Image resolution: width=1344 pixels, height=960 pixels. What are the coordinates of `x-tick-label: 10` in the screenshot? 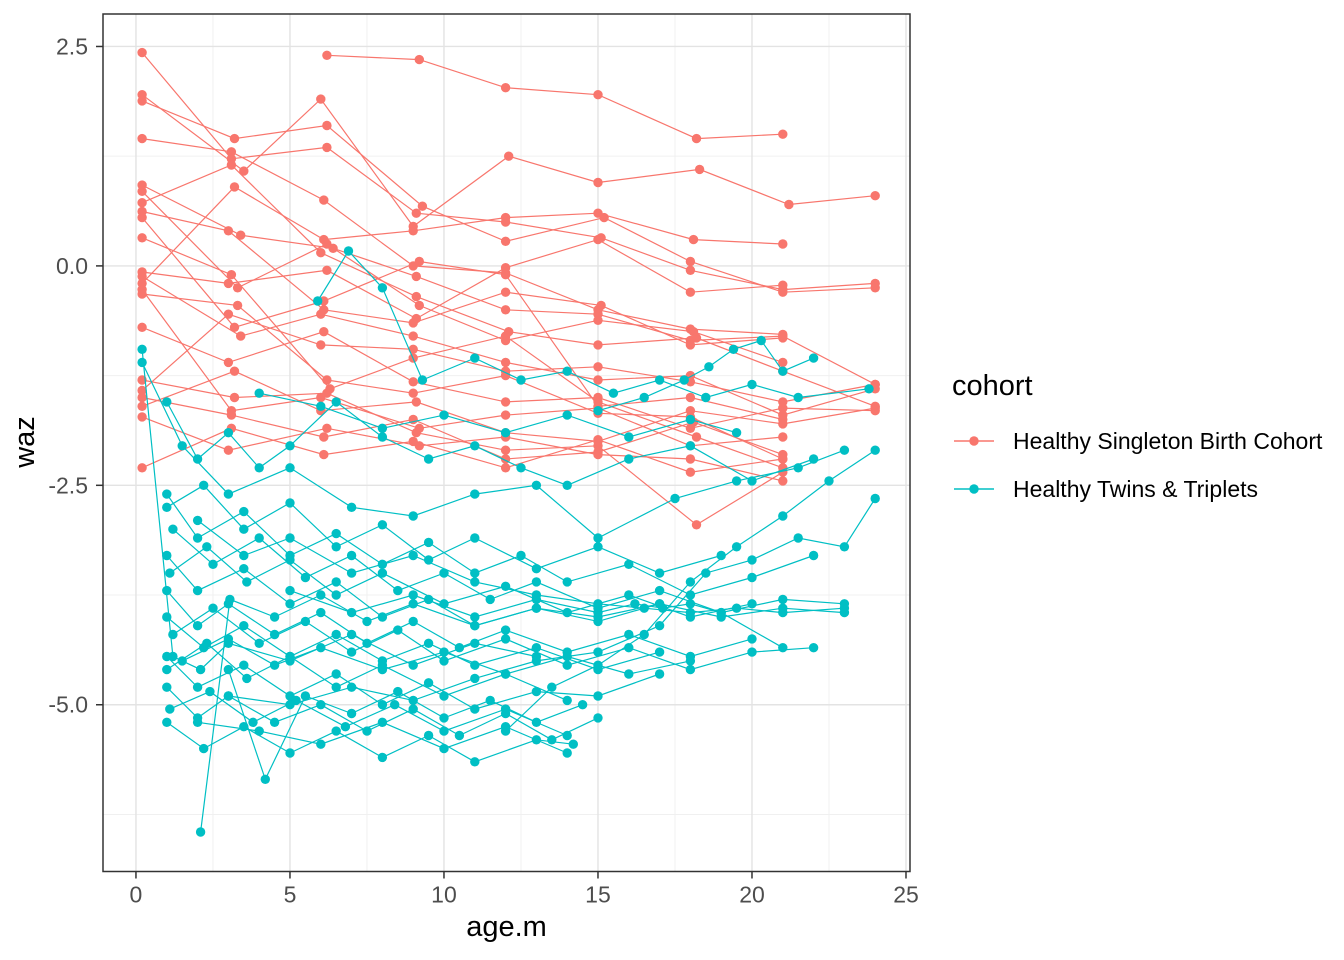 It's located at (444, 895).